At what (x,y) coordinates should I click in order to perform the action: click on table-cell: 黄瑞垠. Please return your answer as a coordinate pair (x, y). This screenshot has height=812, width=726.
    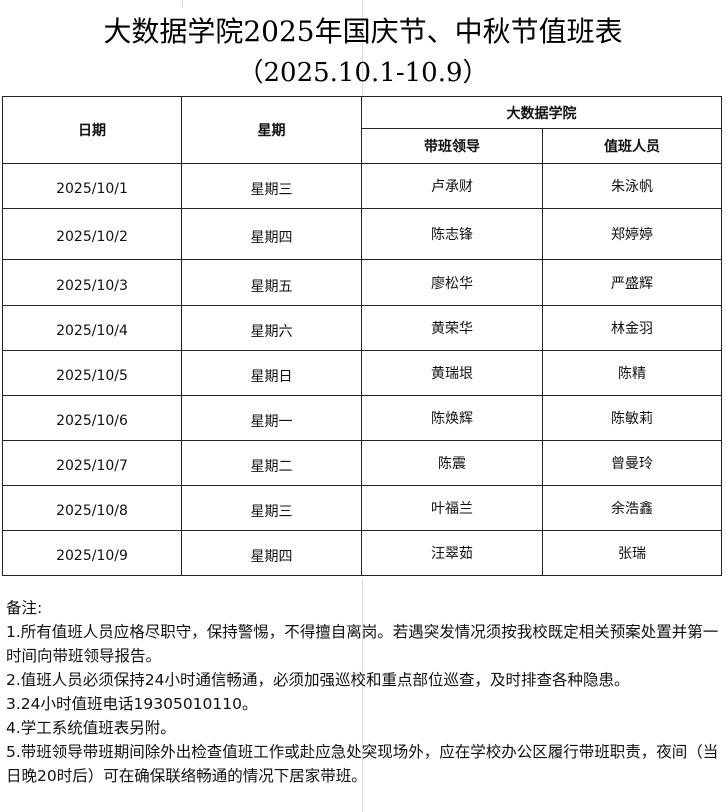
    Looking at the image, I should click on (452, 373).